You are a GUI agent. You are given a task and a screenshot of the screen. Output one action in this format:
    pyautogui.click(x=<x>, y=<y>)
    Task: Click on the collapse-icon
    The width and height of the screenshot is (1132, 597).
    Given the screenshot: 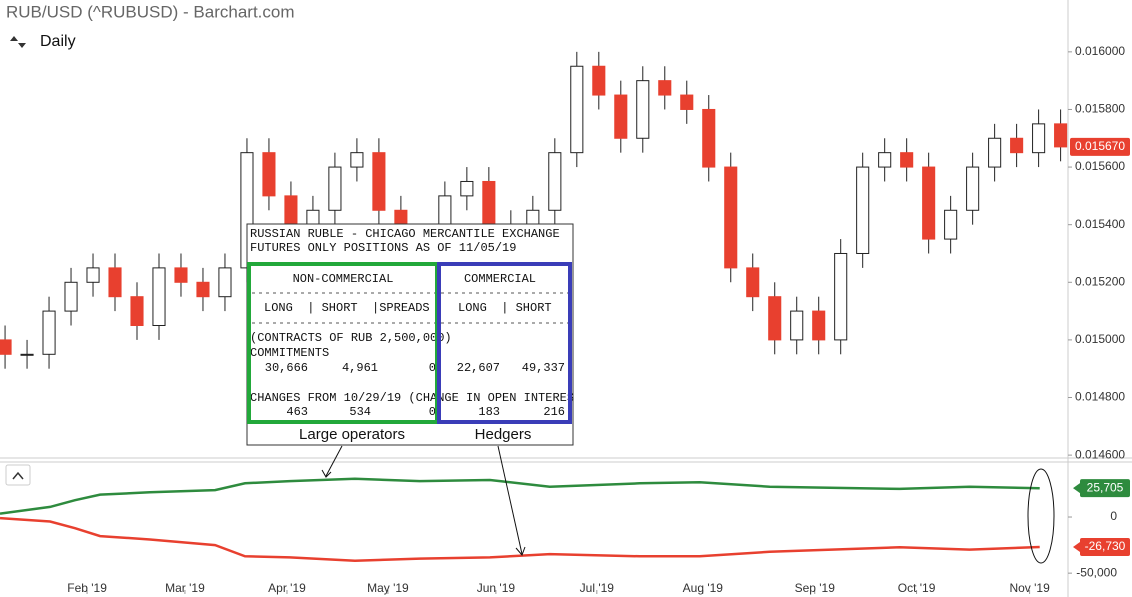 What is the action you would take?
    pyautogui.click(x=18, y=475)
    